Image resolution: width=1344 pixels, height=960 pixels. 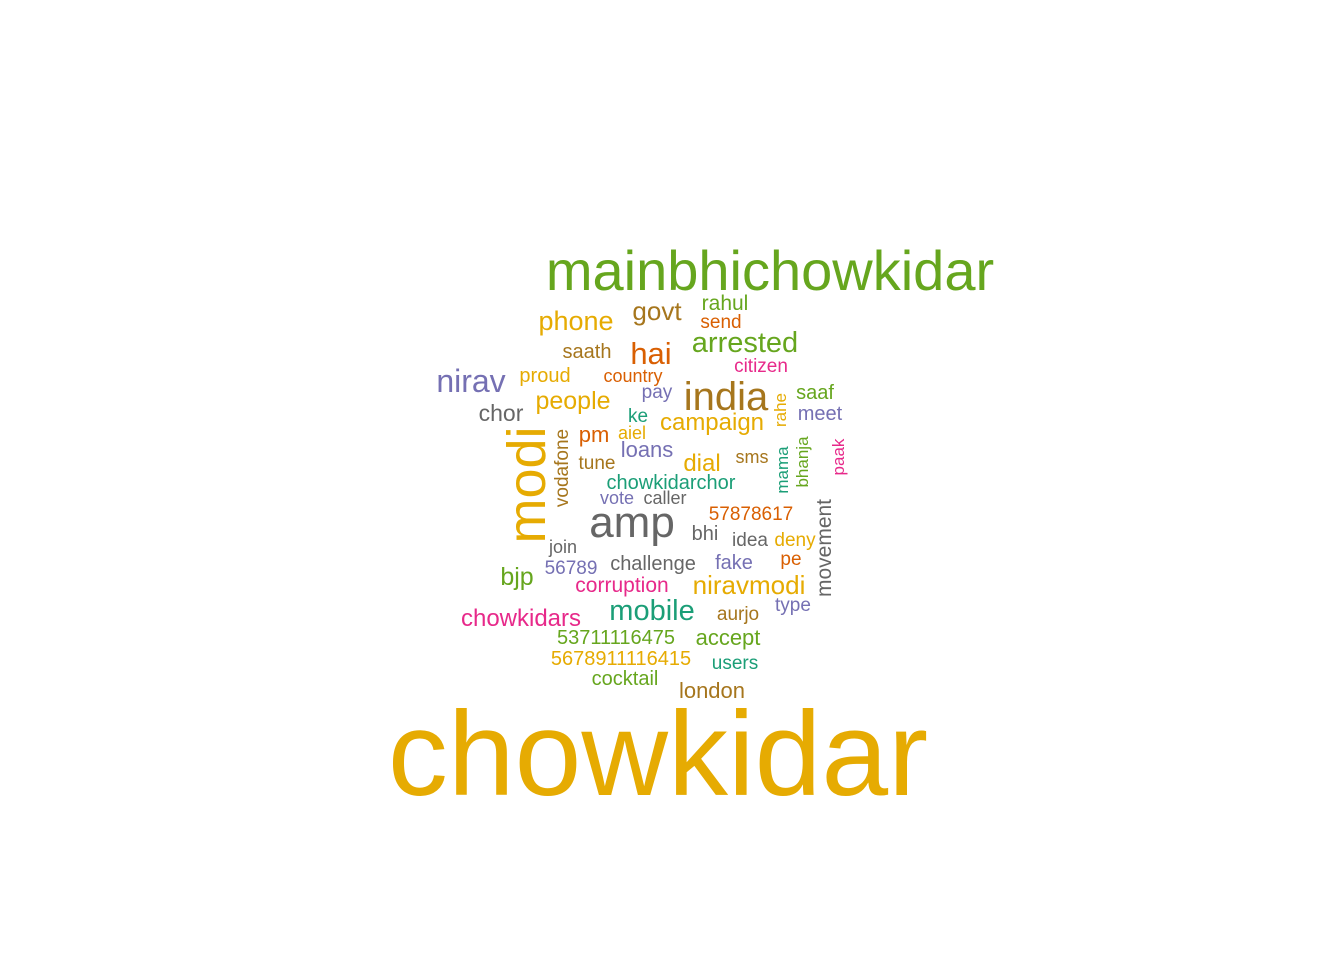 What do you see at coordinates (734, 563) in the screenshot?
I see `word-fake: fake` at bounding box center [734, 563].